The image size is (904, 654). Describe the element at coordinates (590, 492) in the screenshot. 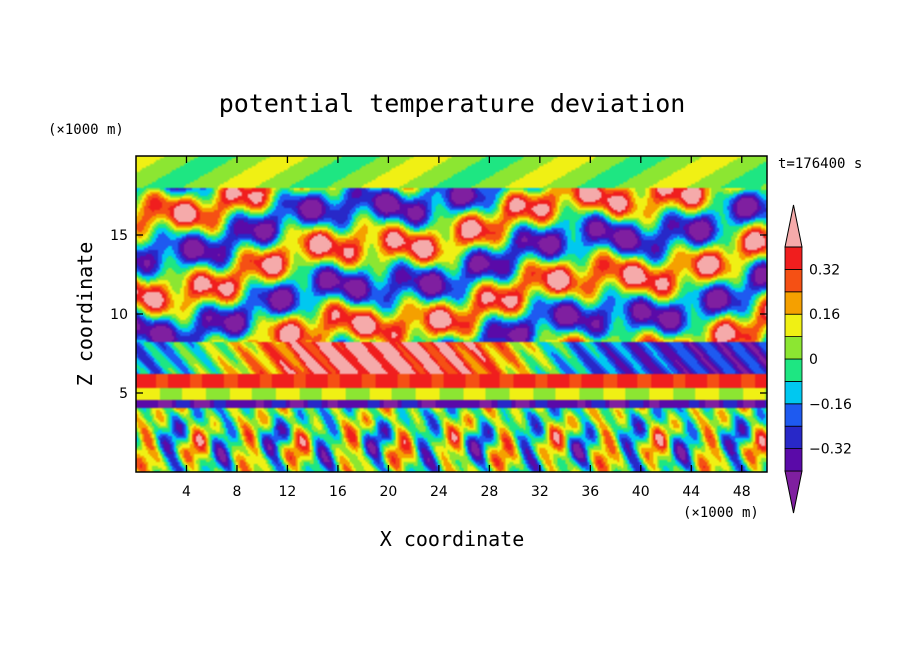

I see `x-tick-label: 36` at that location.